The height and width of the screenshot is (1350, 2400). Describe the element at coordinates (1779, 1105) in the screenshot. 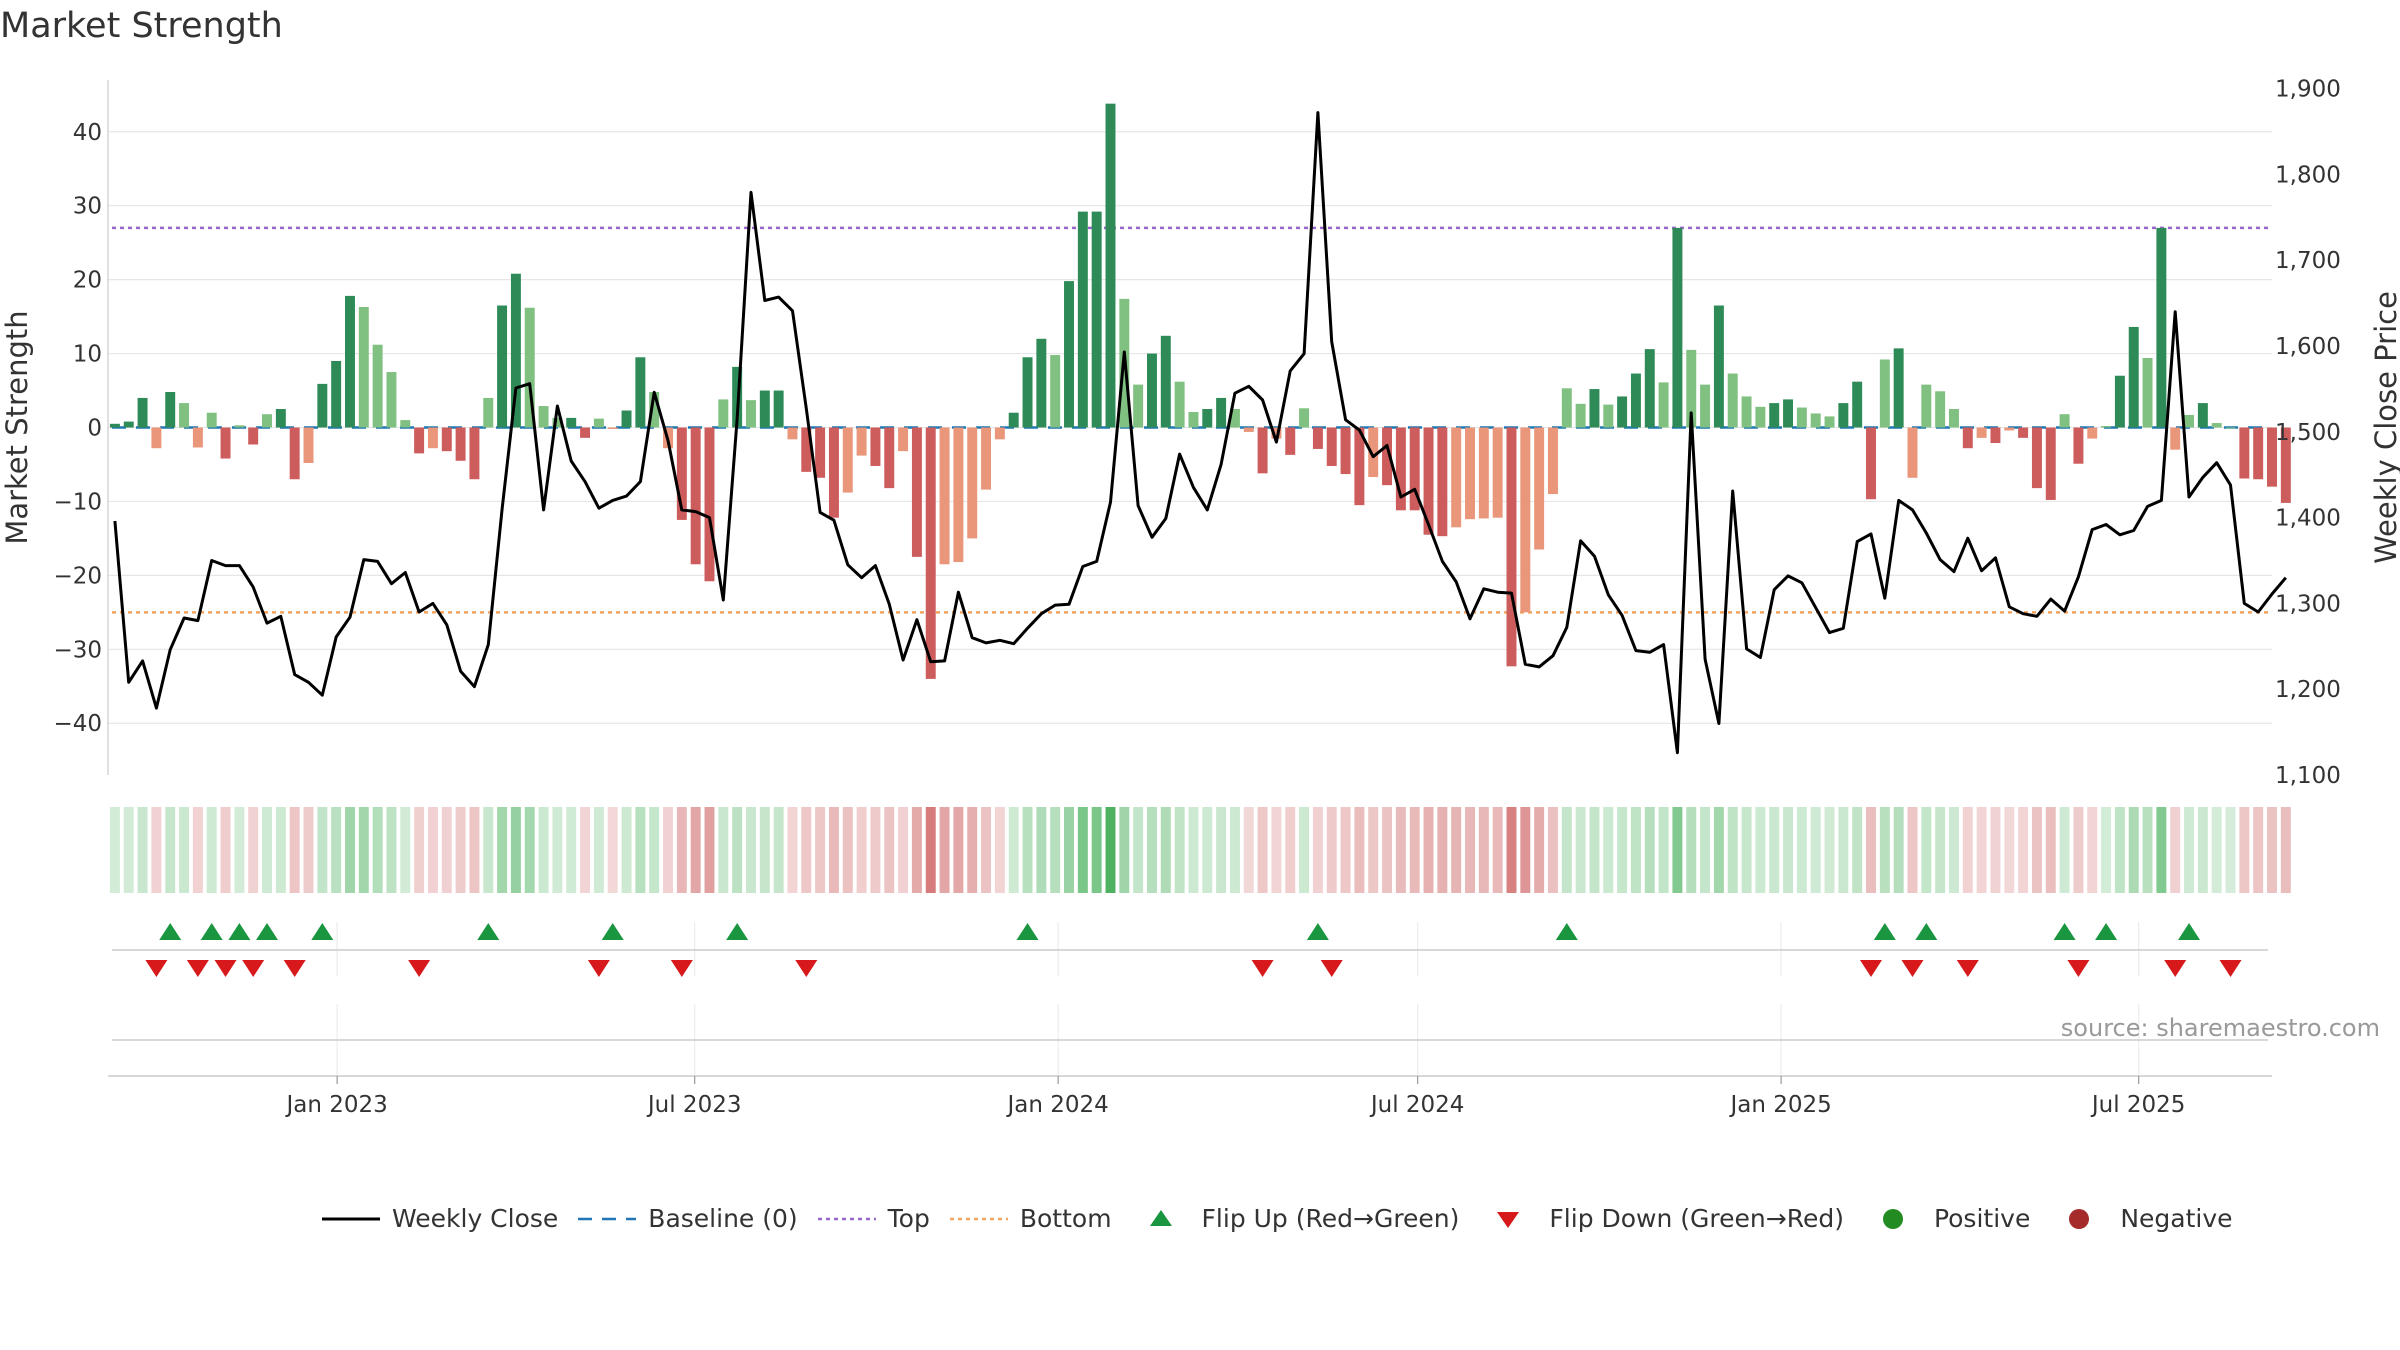

I see `date-tick-label: Jan 2025` at that location.